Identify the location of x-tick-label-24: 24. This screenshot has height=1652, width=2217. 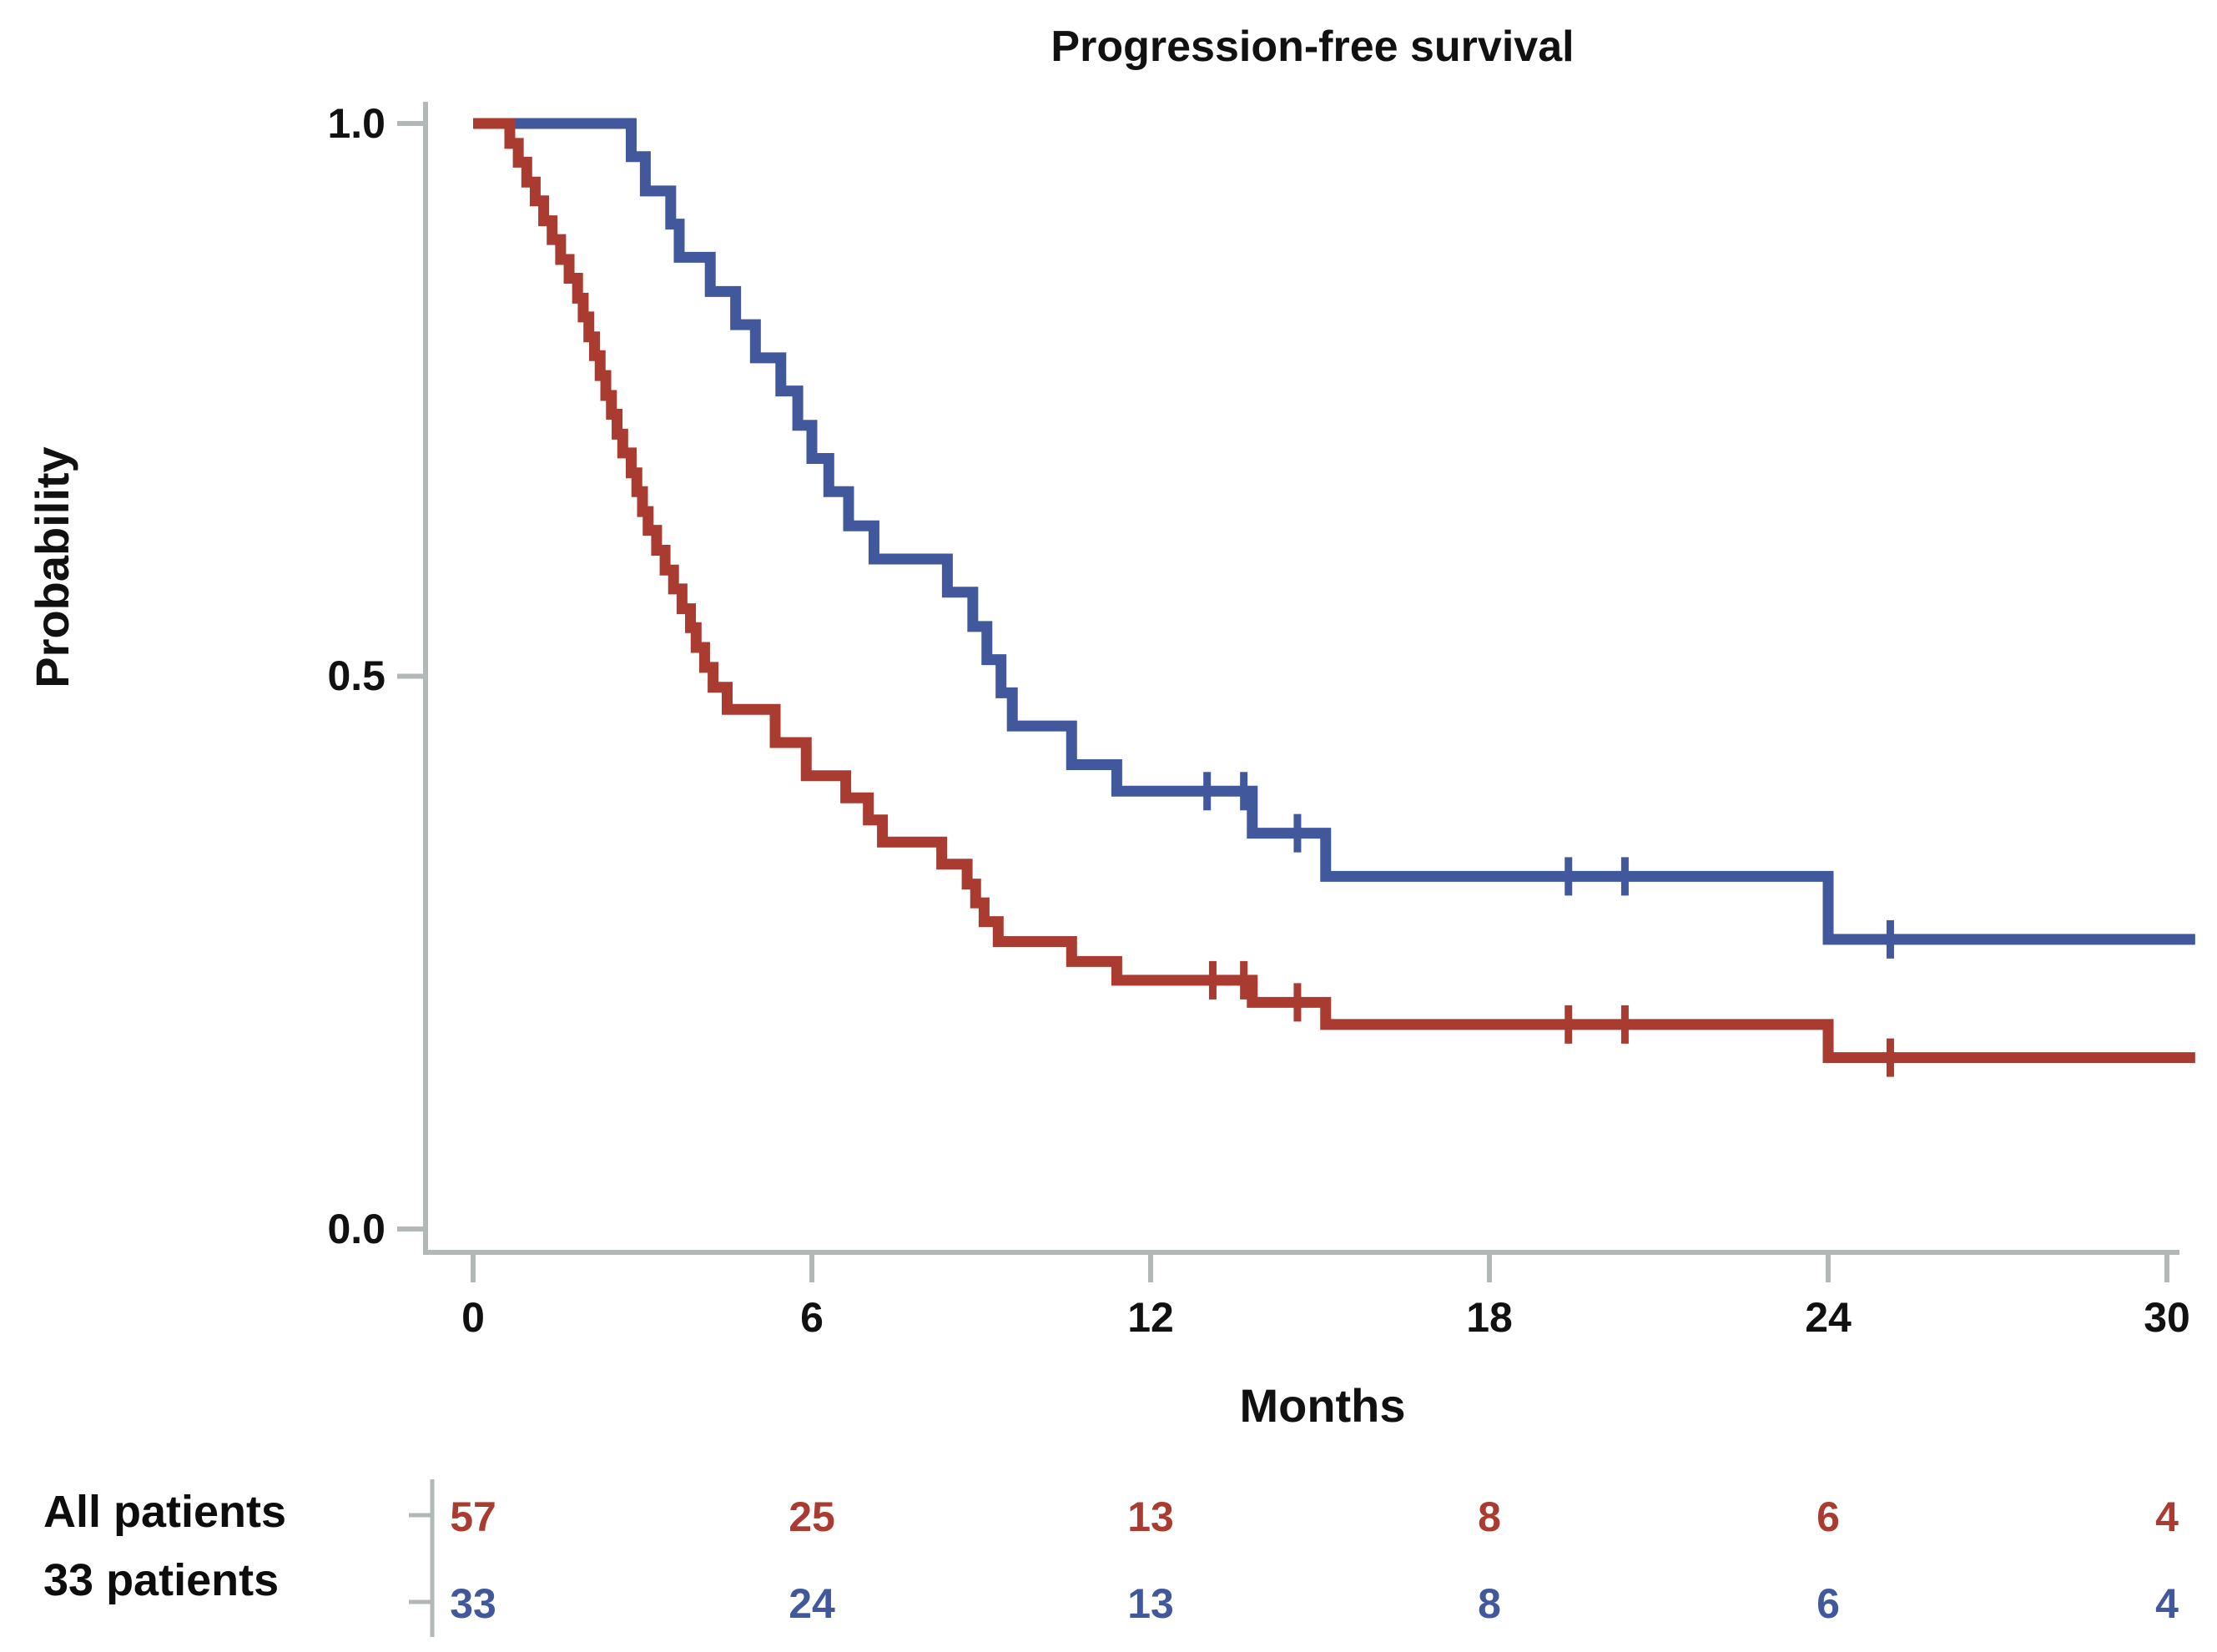
(1828, 1318).